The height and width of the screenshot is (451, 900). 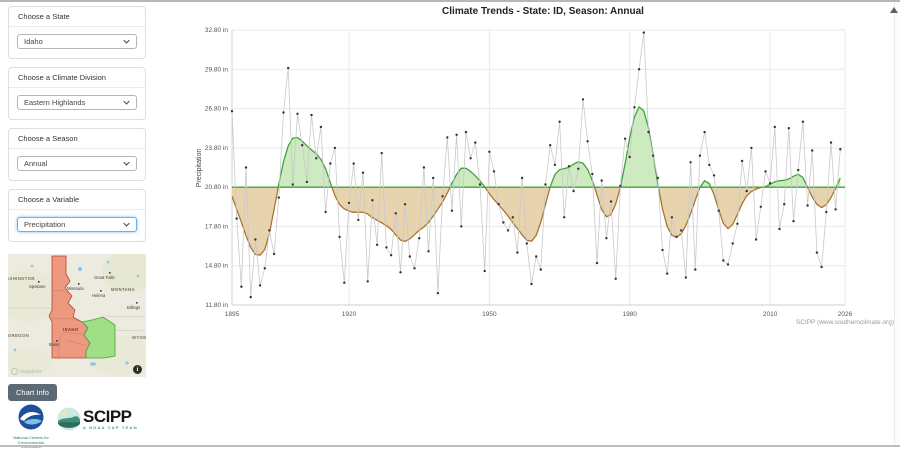 I want to click on scipp-logo: SCIPP A NOAA CAP TEAM, so click(x=97, y=419).